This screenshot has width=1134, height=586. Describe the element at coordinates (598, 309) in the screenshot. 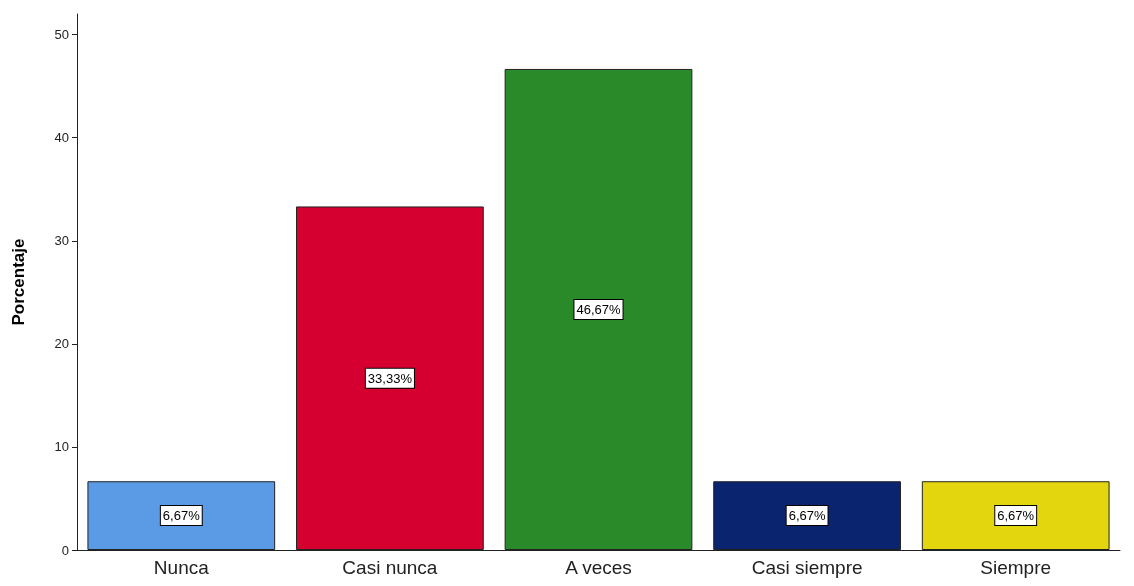

I see `data-label: 46,67%` at that location.